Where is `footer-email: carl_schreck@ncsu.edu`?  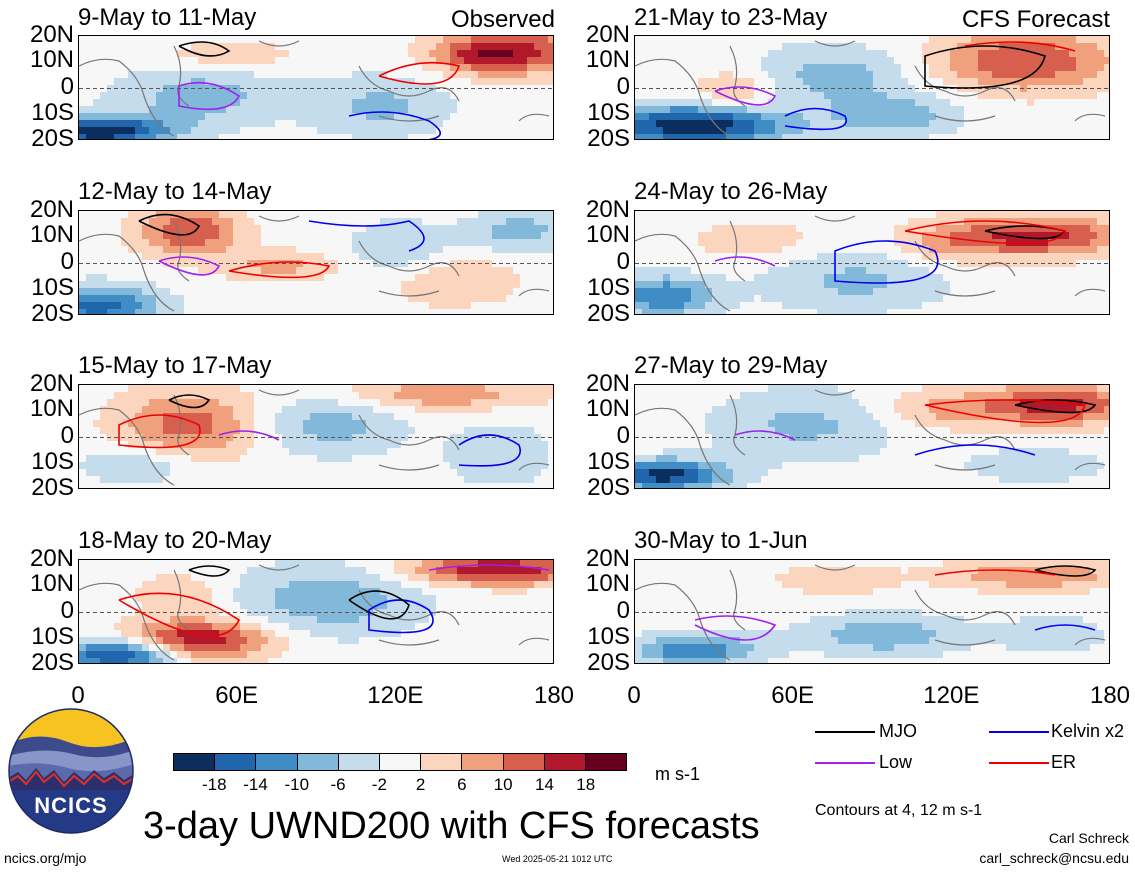
footer-email: carl_schreck@ncsu.edu is located at coordinates (1054, 858).